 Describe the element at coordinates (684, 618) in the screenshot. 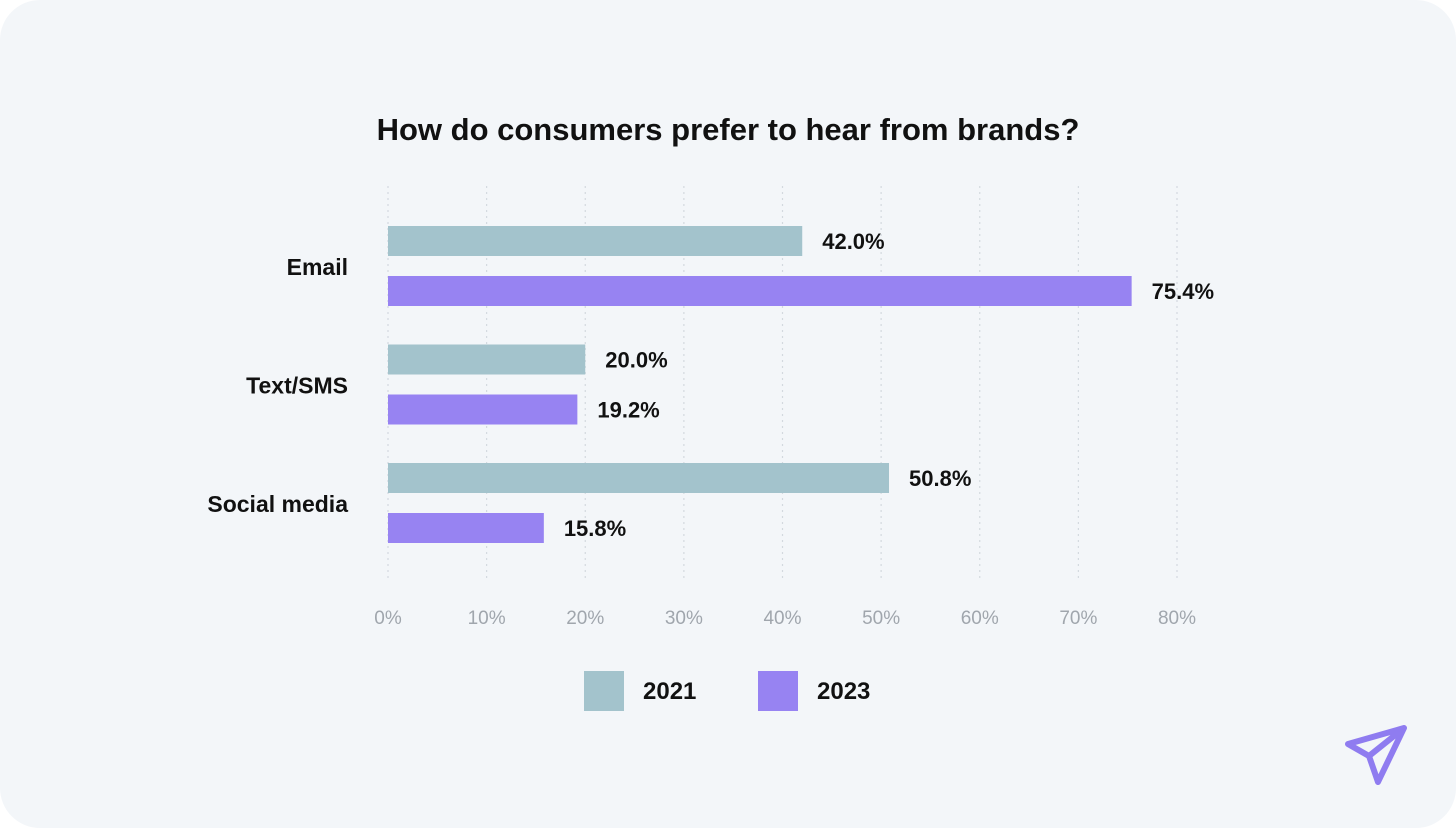

I see `x-tick-label: 30%` at that location.